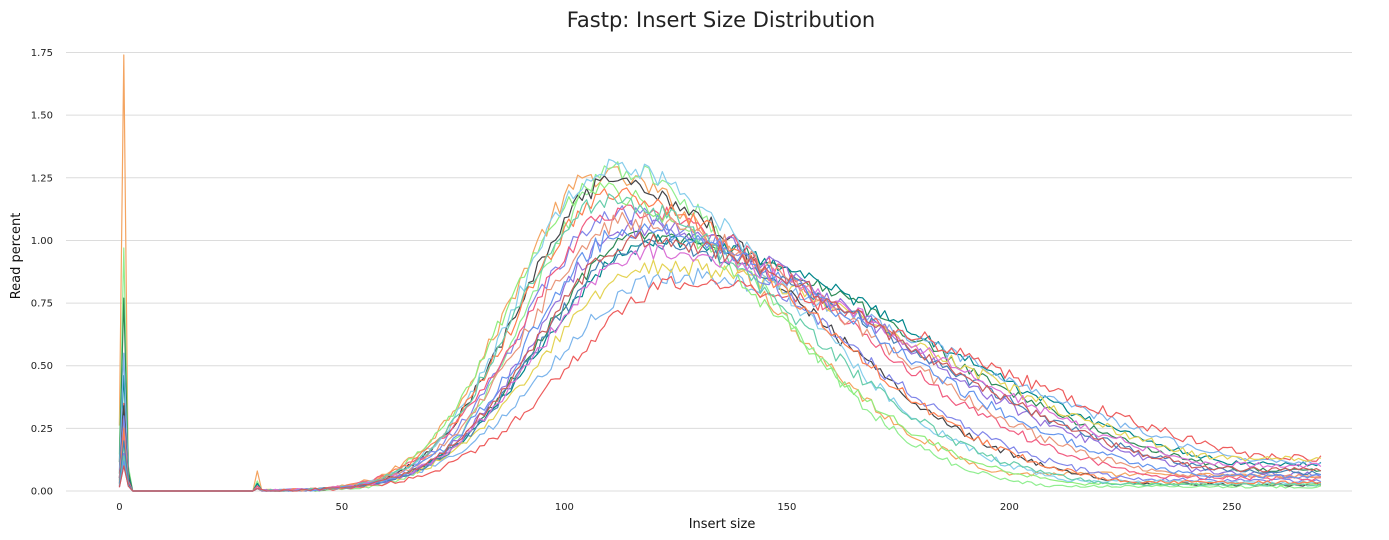 The width and height of the screenshot is (1389, 540). What do you see at coordinates (42, 272) in the screenshot?
I see `y-tick-labels: 0.00 0.25 0.50 0.75 1.00 1.25 1.50 1.75` at bounding box center [42, 272].